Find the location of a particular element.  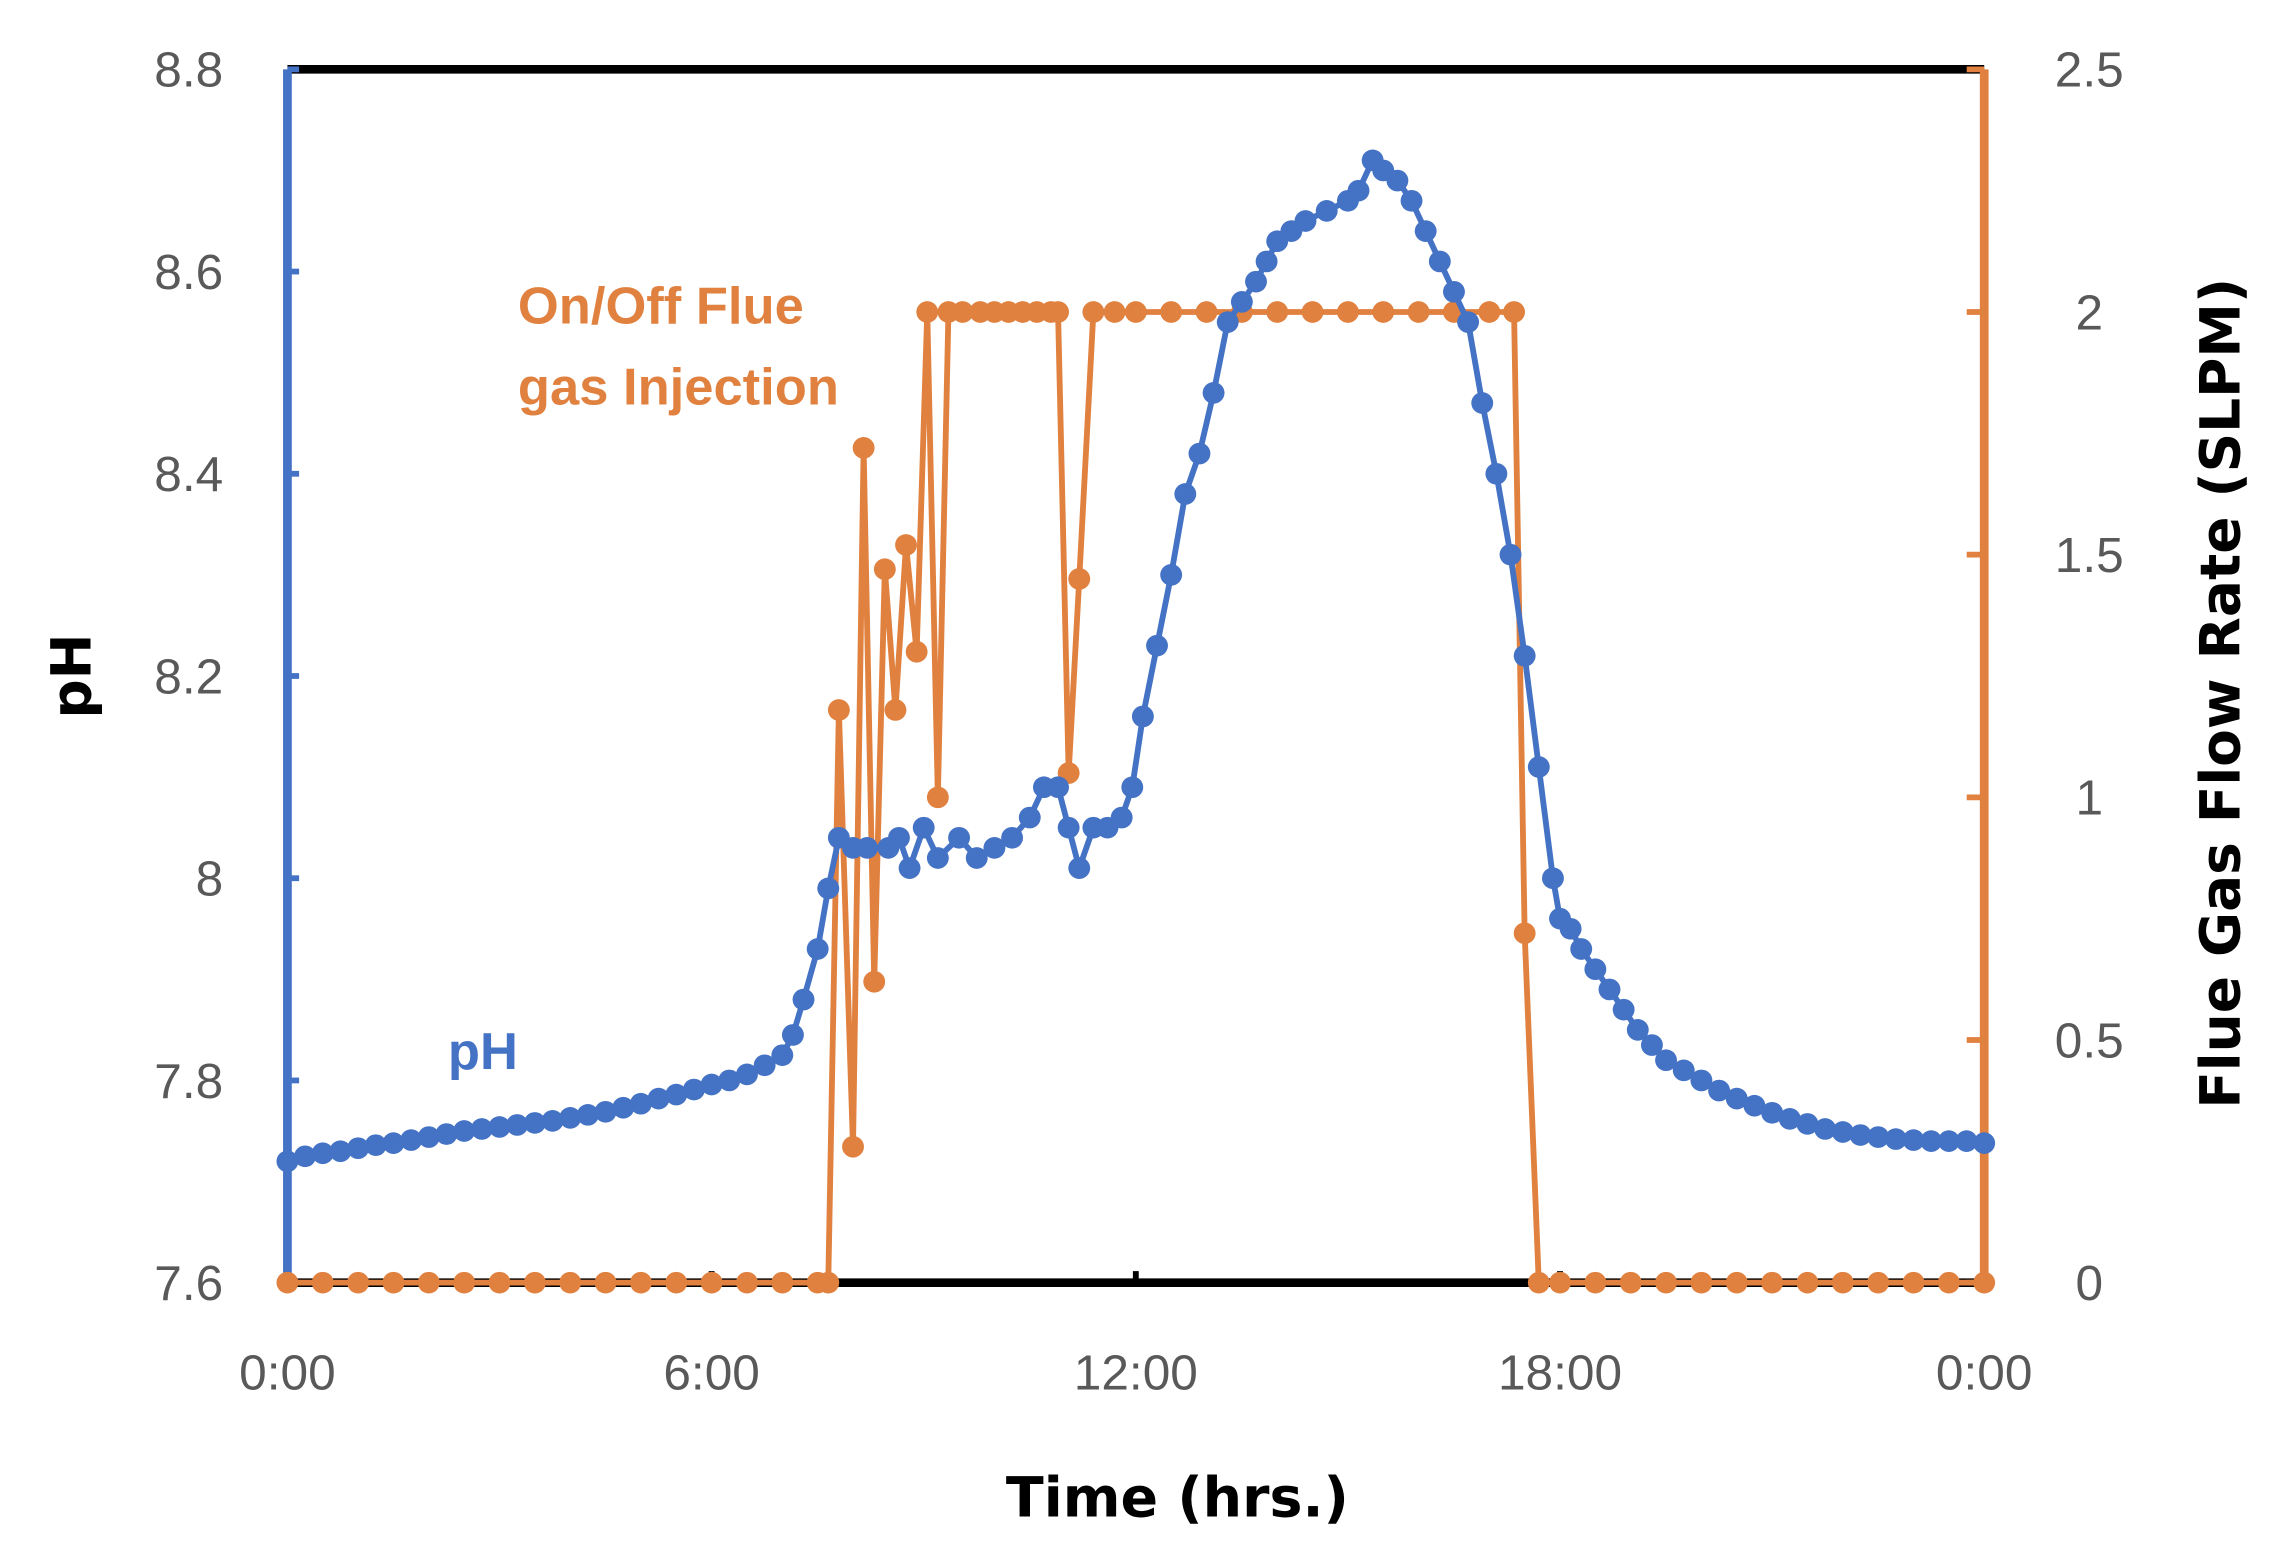

x-tick-label: 6:00 is located at coordinates (711, 1373).